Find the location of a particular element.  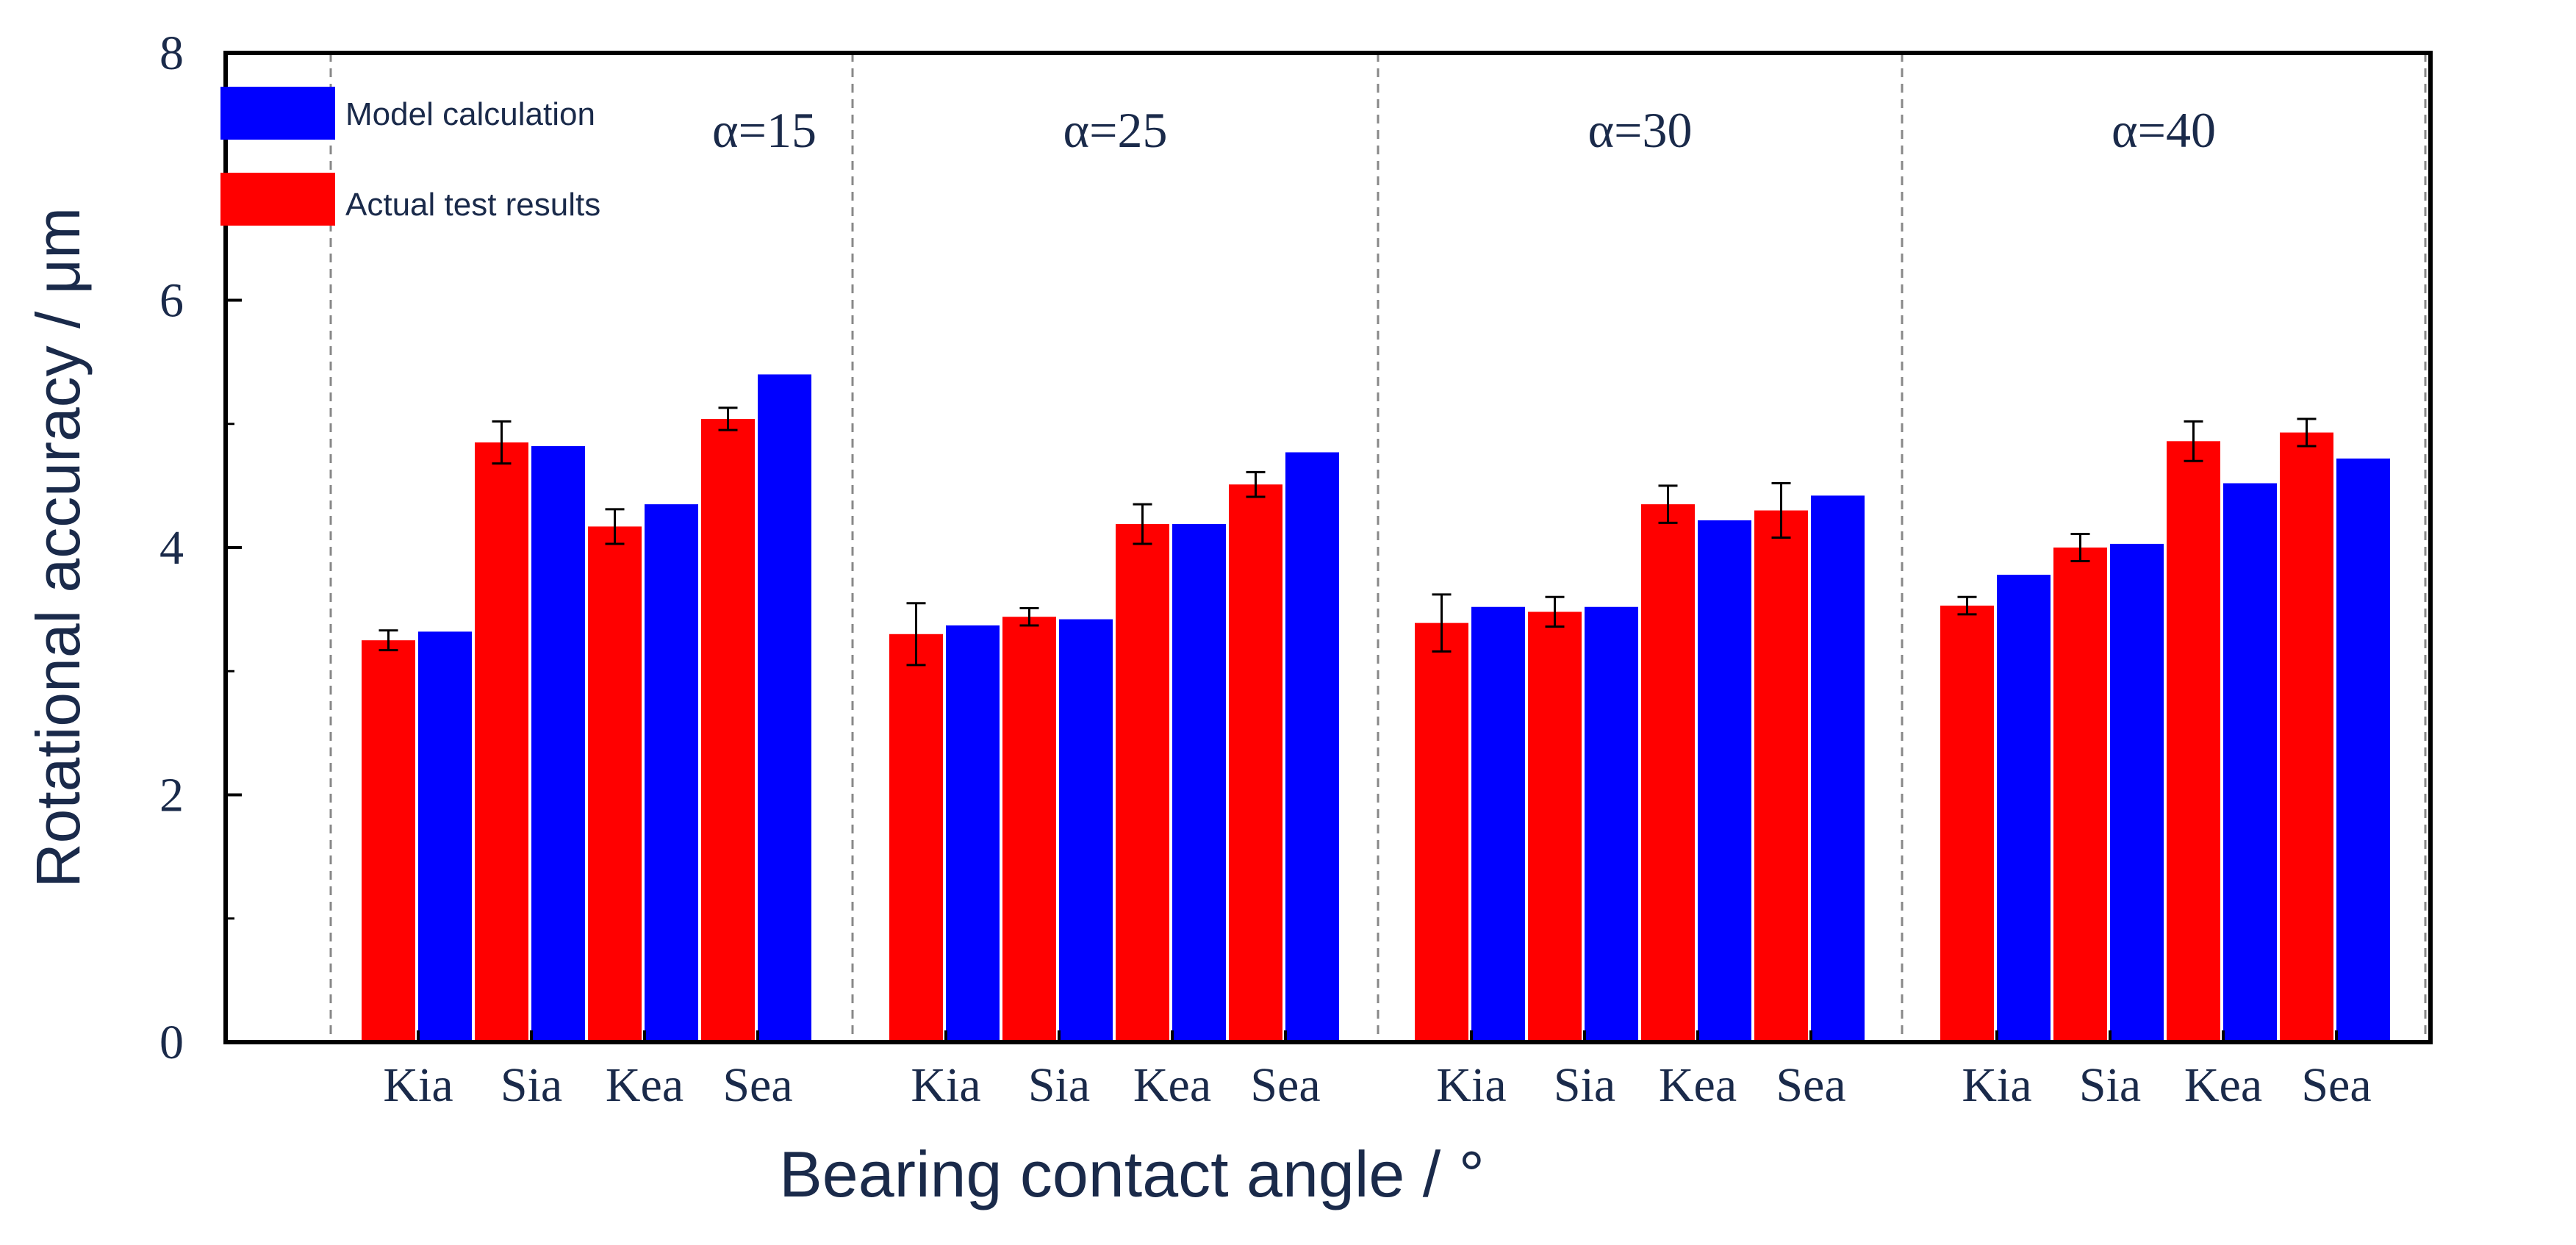

x-tick-label-sea-alpha-30: Sea is located at coordinates (1810, 1085).